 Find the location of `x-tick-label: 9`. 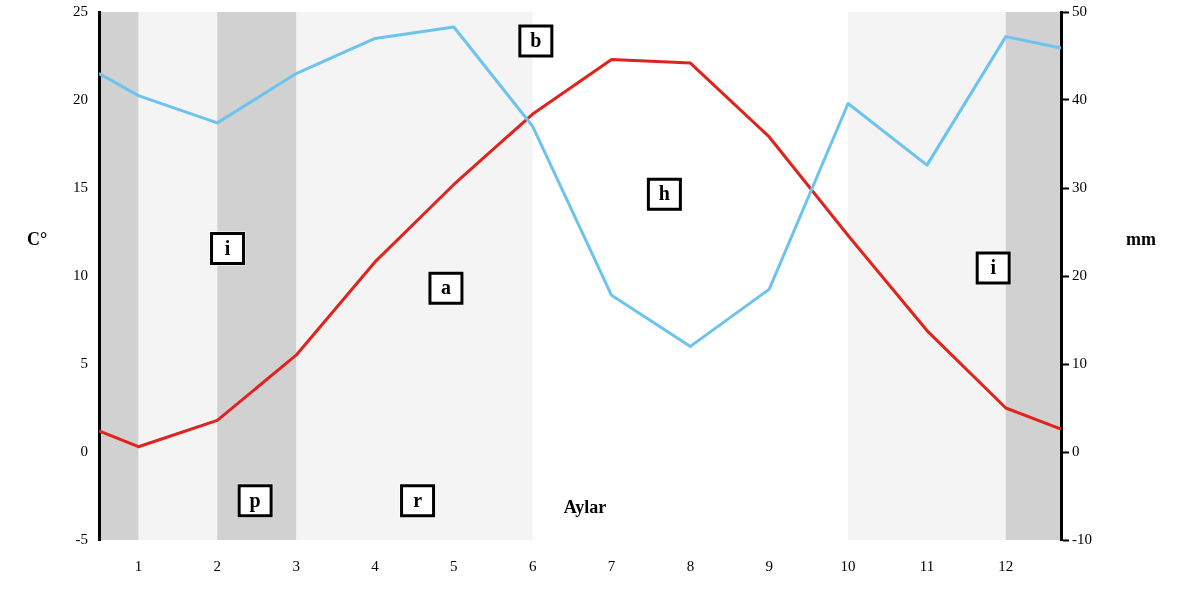

x-tick-label: 9 is located at coordinates (769, 565).